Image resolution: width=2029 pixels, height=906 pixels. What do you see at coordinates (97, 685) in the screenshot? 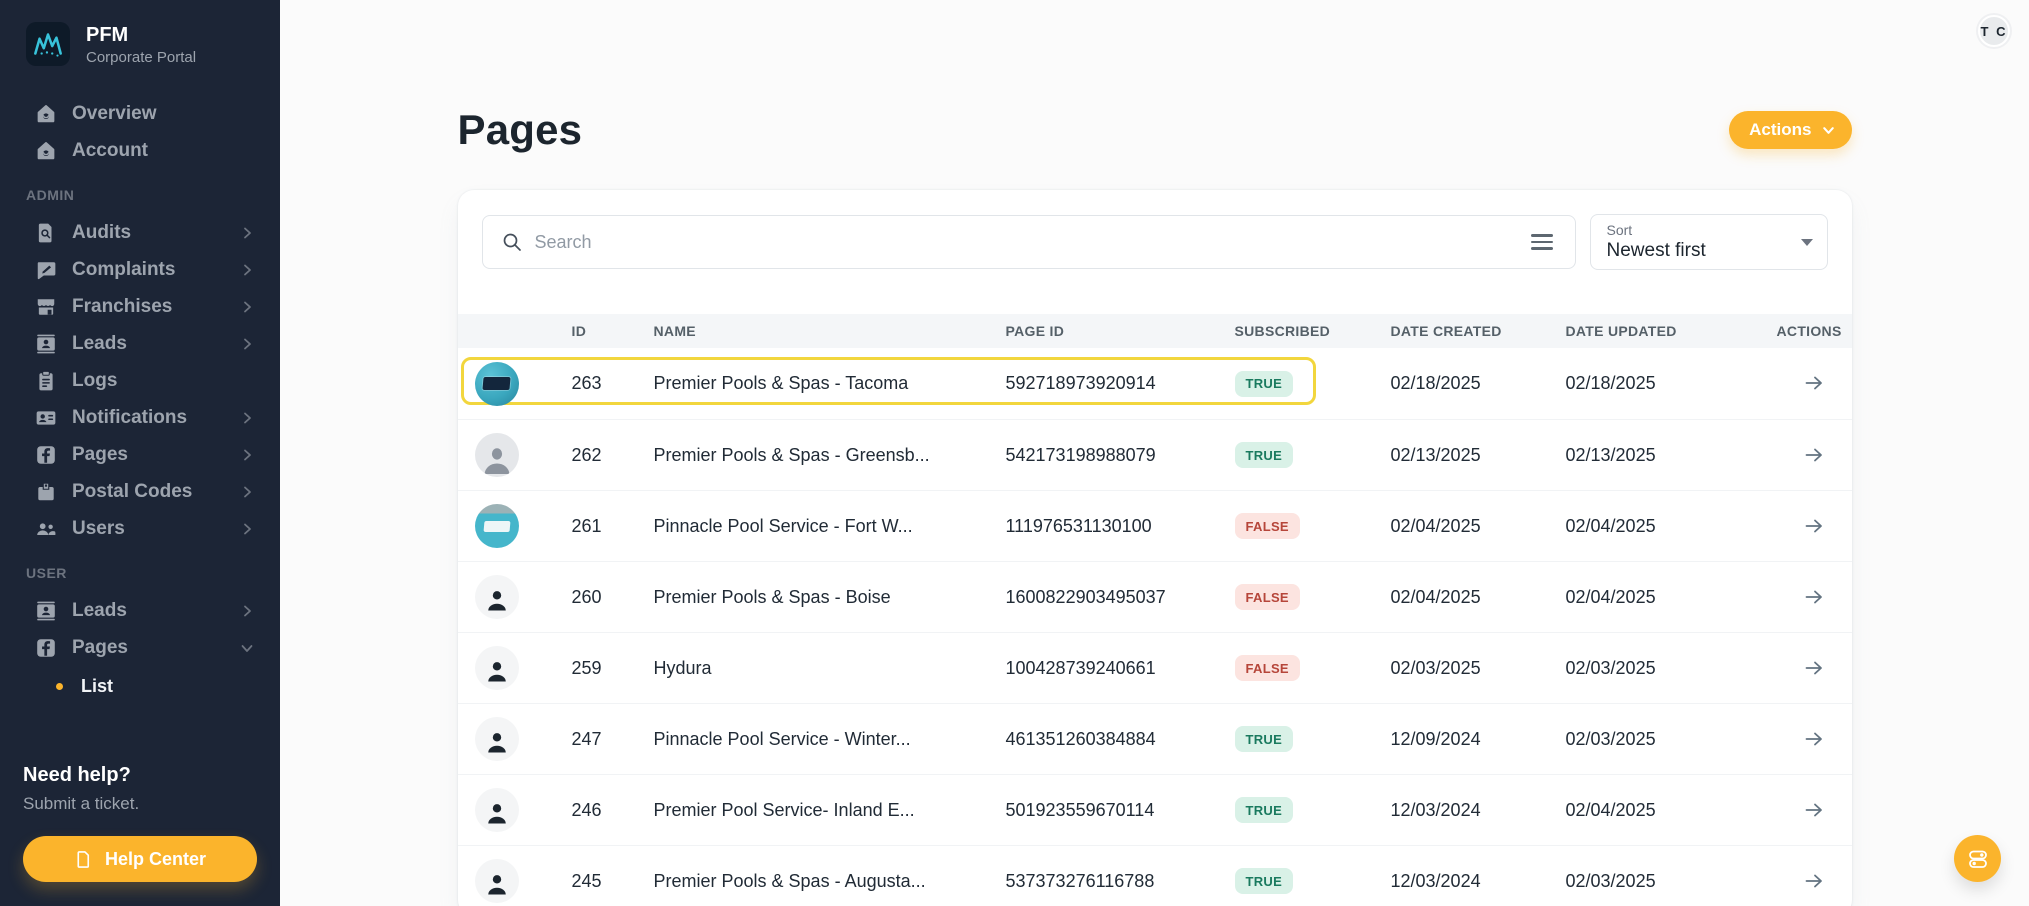
I see `sidebar-subitem-label: List` at bounding box center [97, 685].